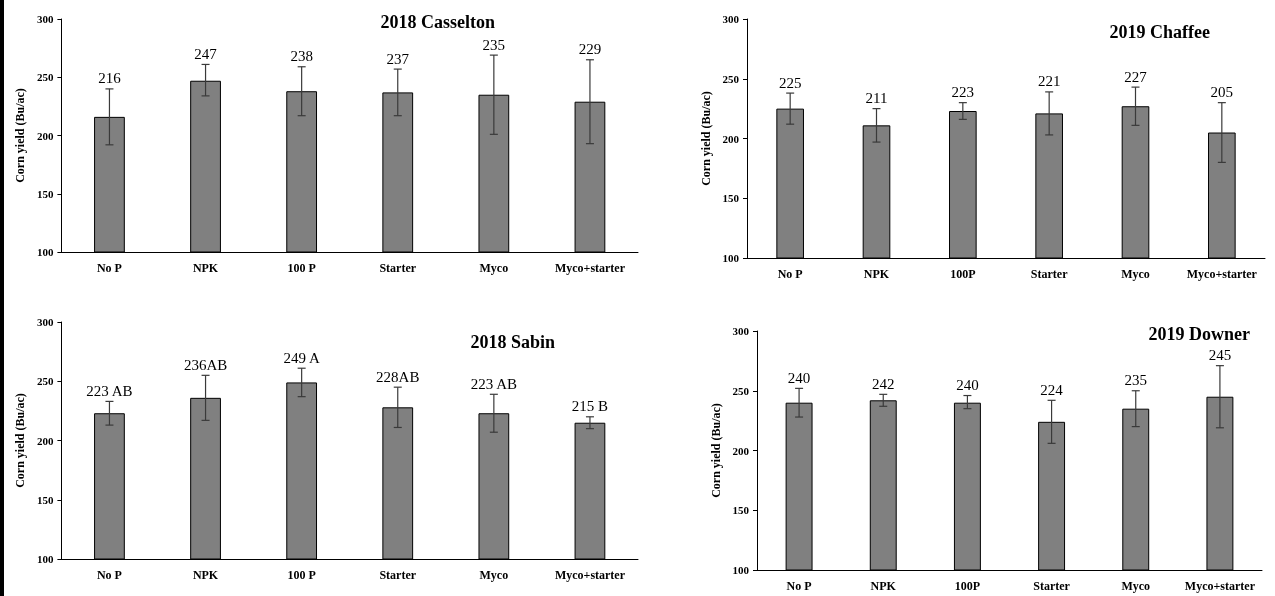 The image size is (1275, 596). I want to click on data-label: 242, so click(883, 383).